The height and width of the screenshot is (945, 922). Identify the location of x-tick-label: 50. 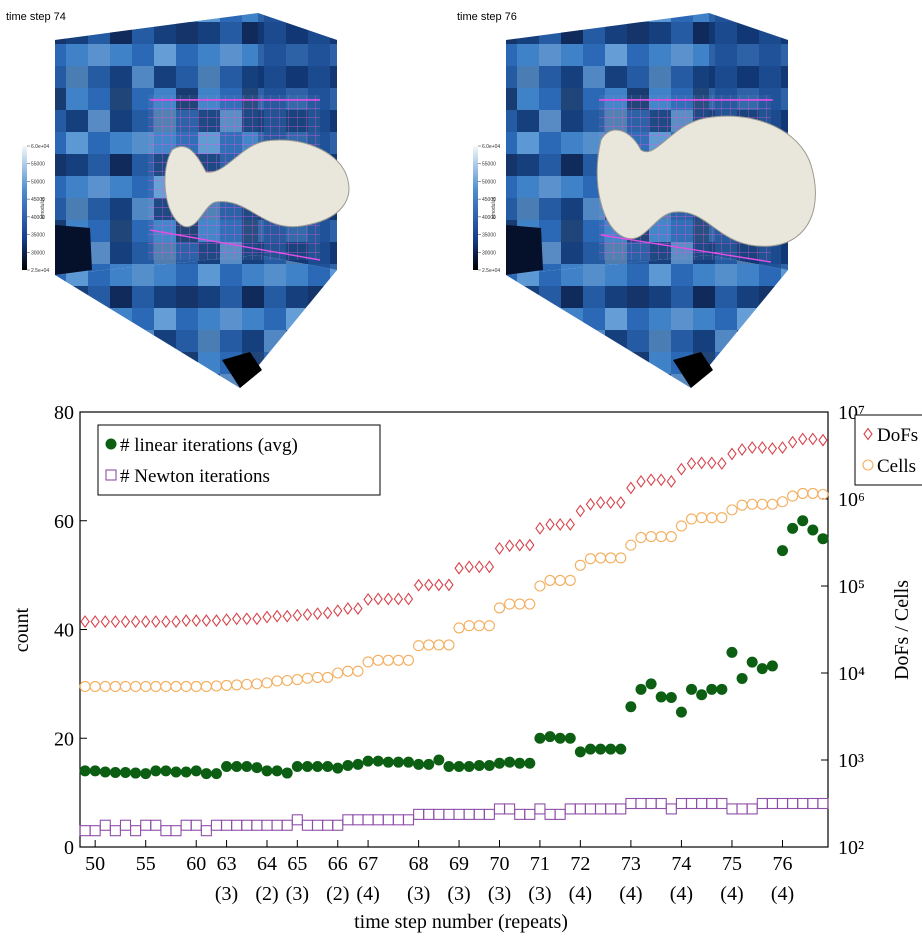
(95, 864).